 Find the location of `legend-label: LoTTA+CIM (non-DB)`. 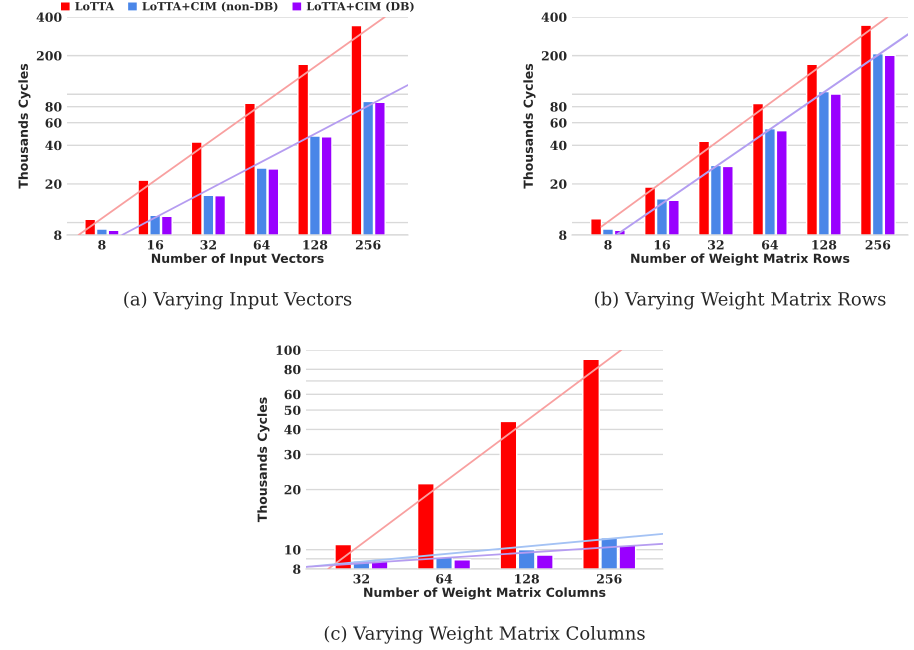

legend-label: LoTTA+CIM (non-DB) is located at coordinates (210, 7).